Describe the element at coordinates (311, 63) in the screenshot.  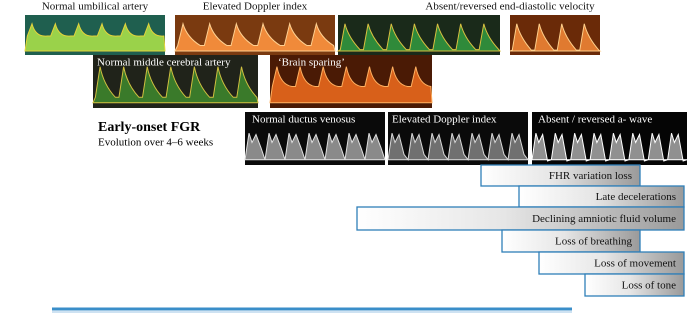
I see `mca-label: ‘Brain sparing’` at that location.